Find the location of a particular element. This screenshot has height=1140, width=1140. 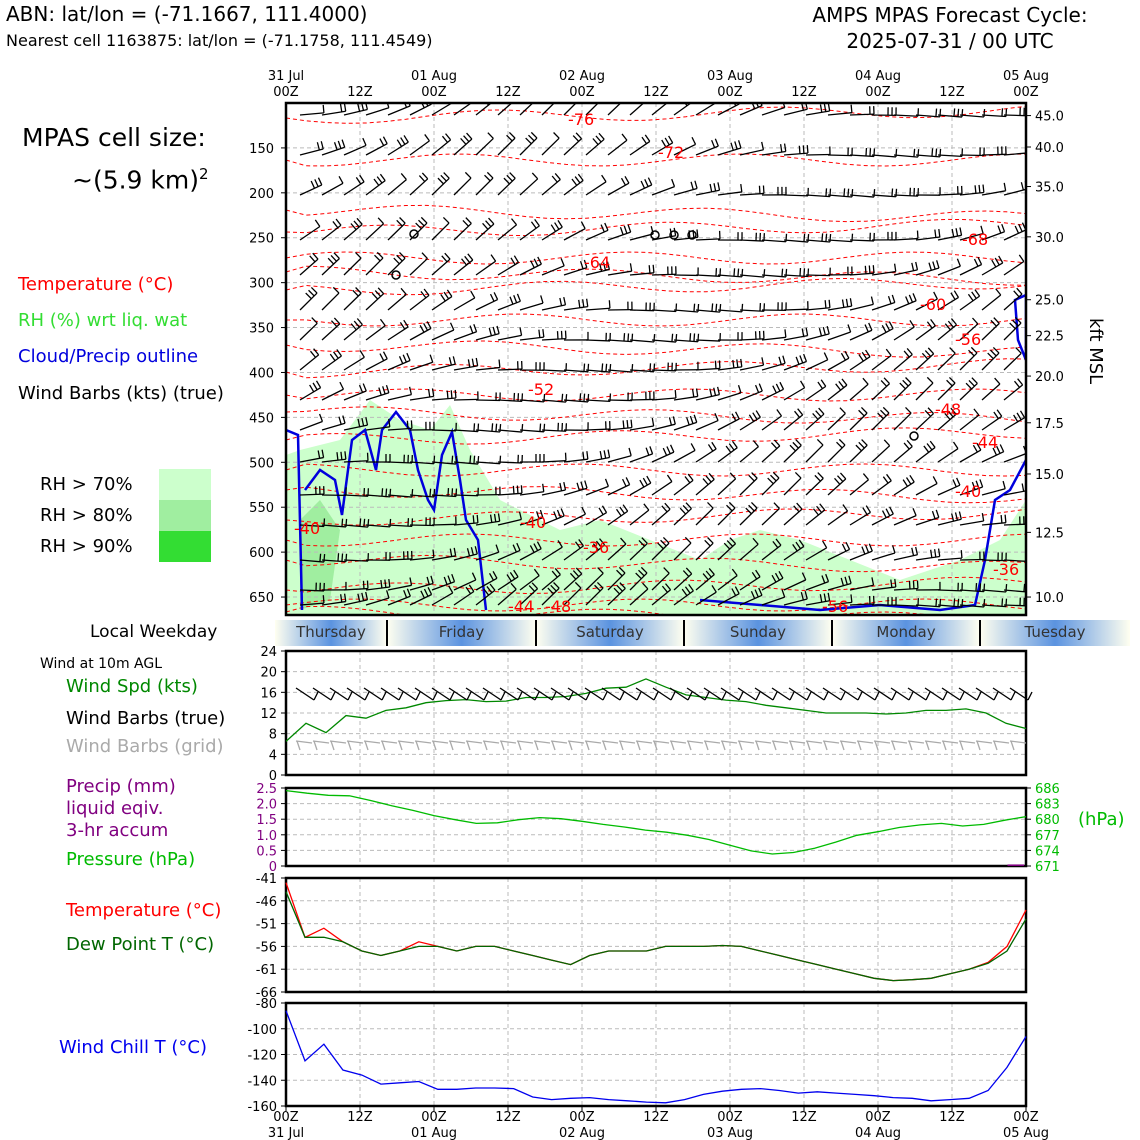

temp-contour-label: -40 is located at coordinates (968, 491).